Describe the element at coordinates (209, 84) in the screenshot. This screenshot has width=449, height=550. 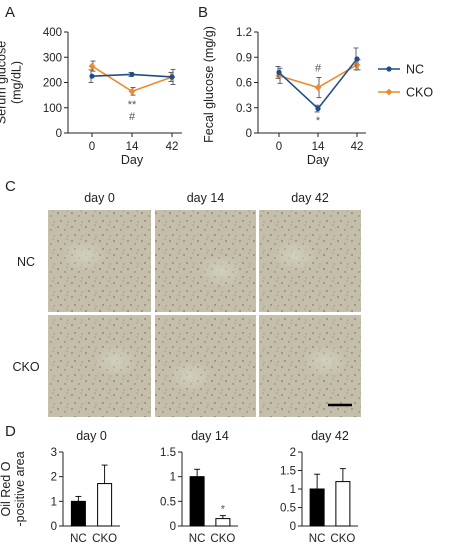
I see `chart-b-y-axis-label: Fecal glucose (mg/g)` at that location.